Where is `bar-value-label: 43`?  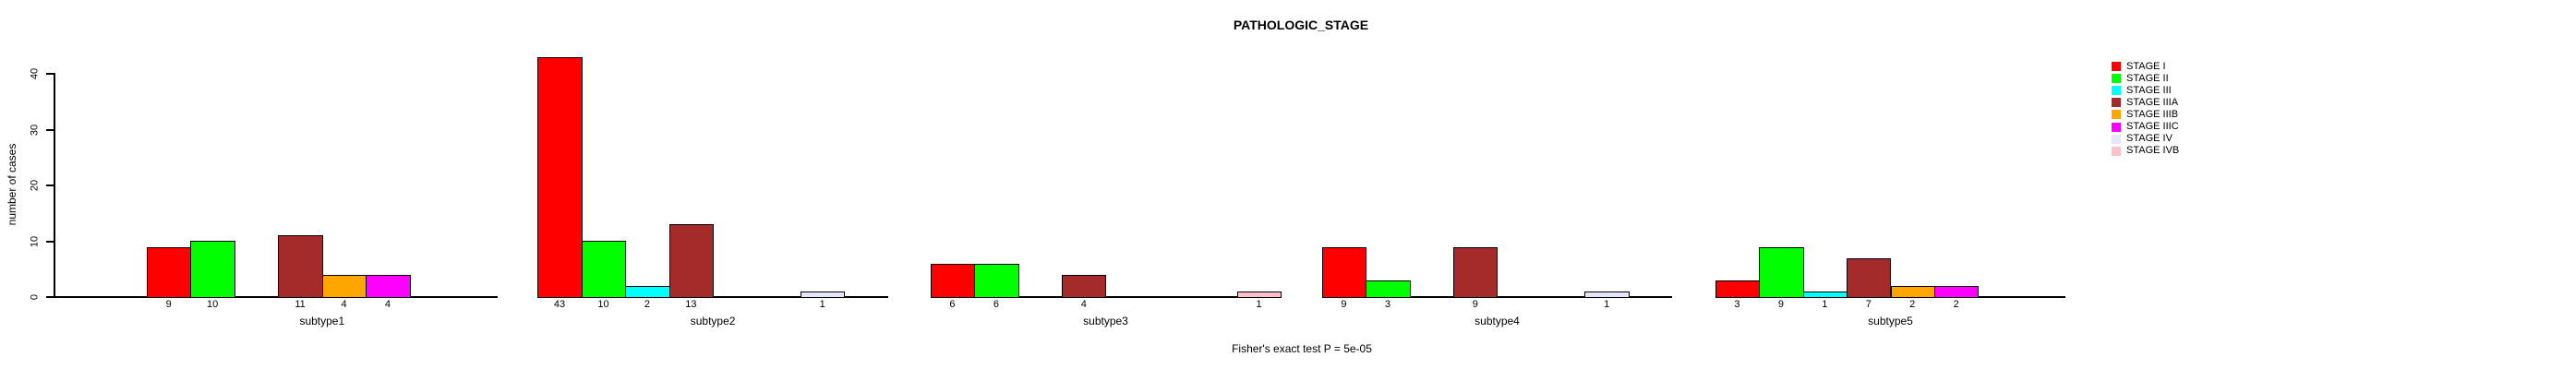 bar-value-label: 43 is located at coordinates (559, 304).